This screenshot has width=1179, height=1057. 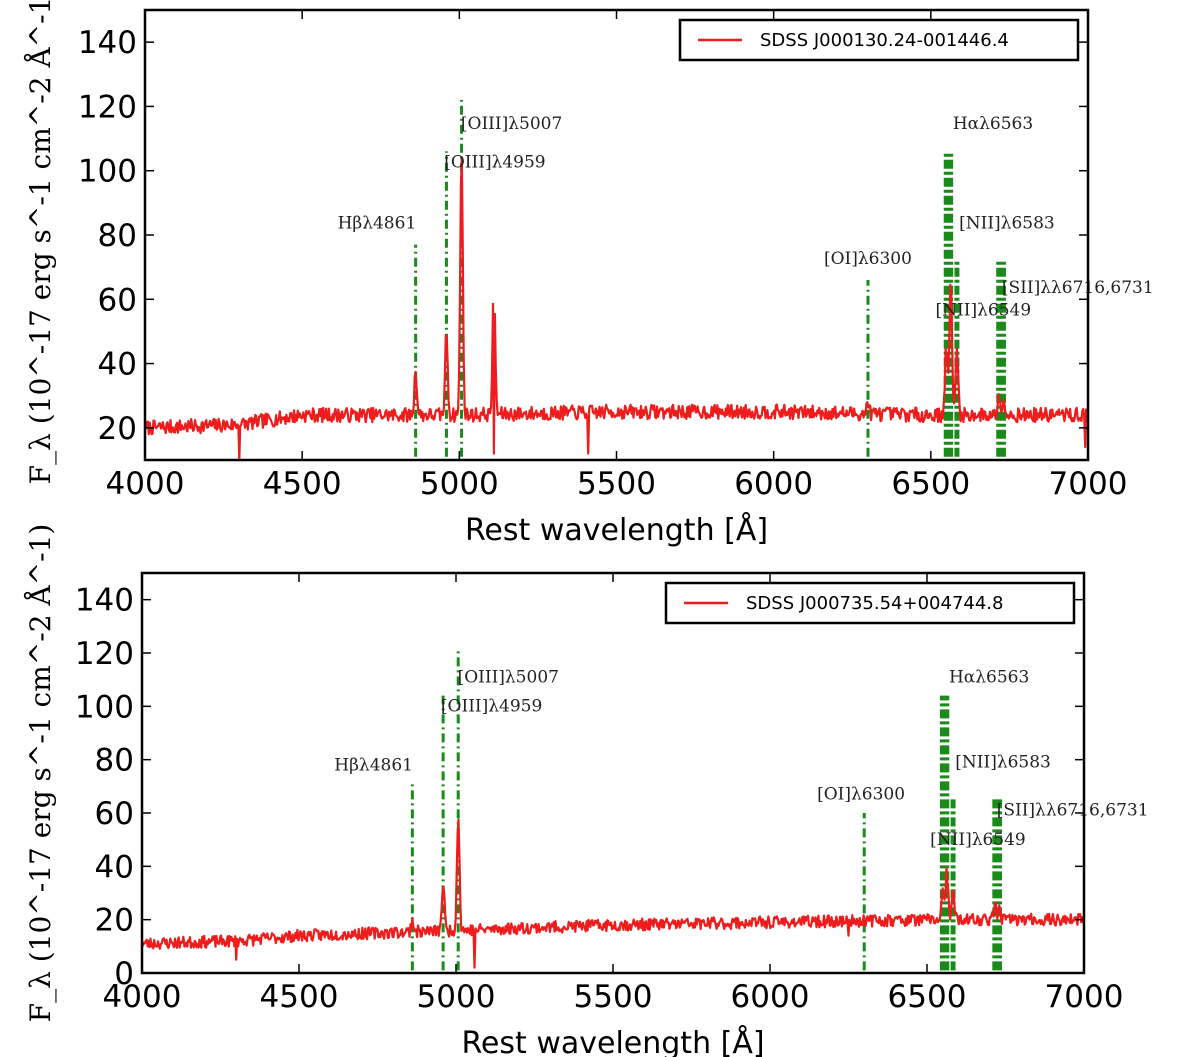 I want to click on spectrum-series, so click(x=613, y=893).